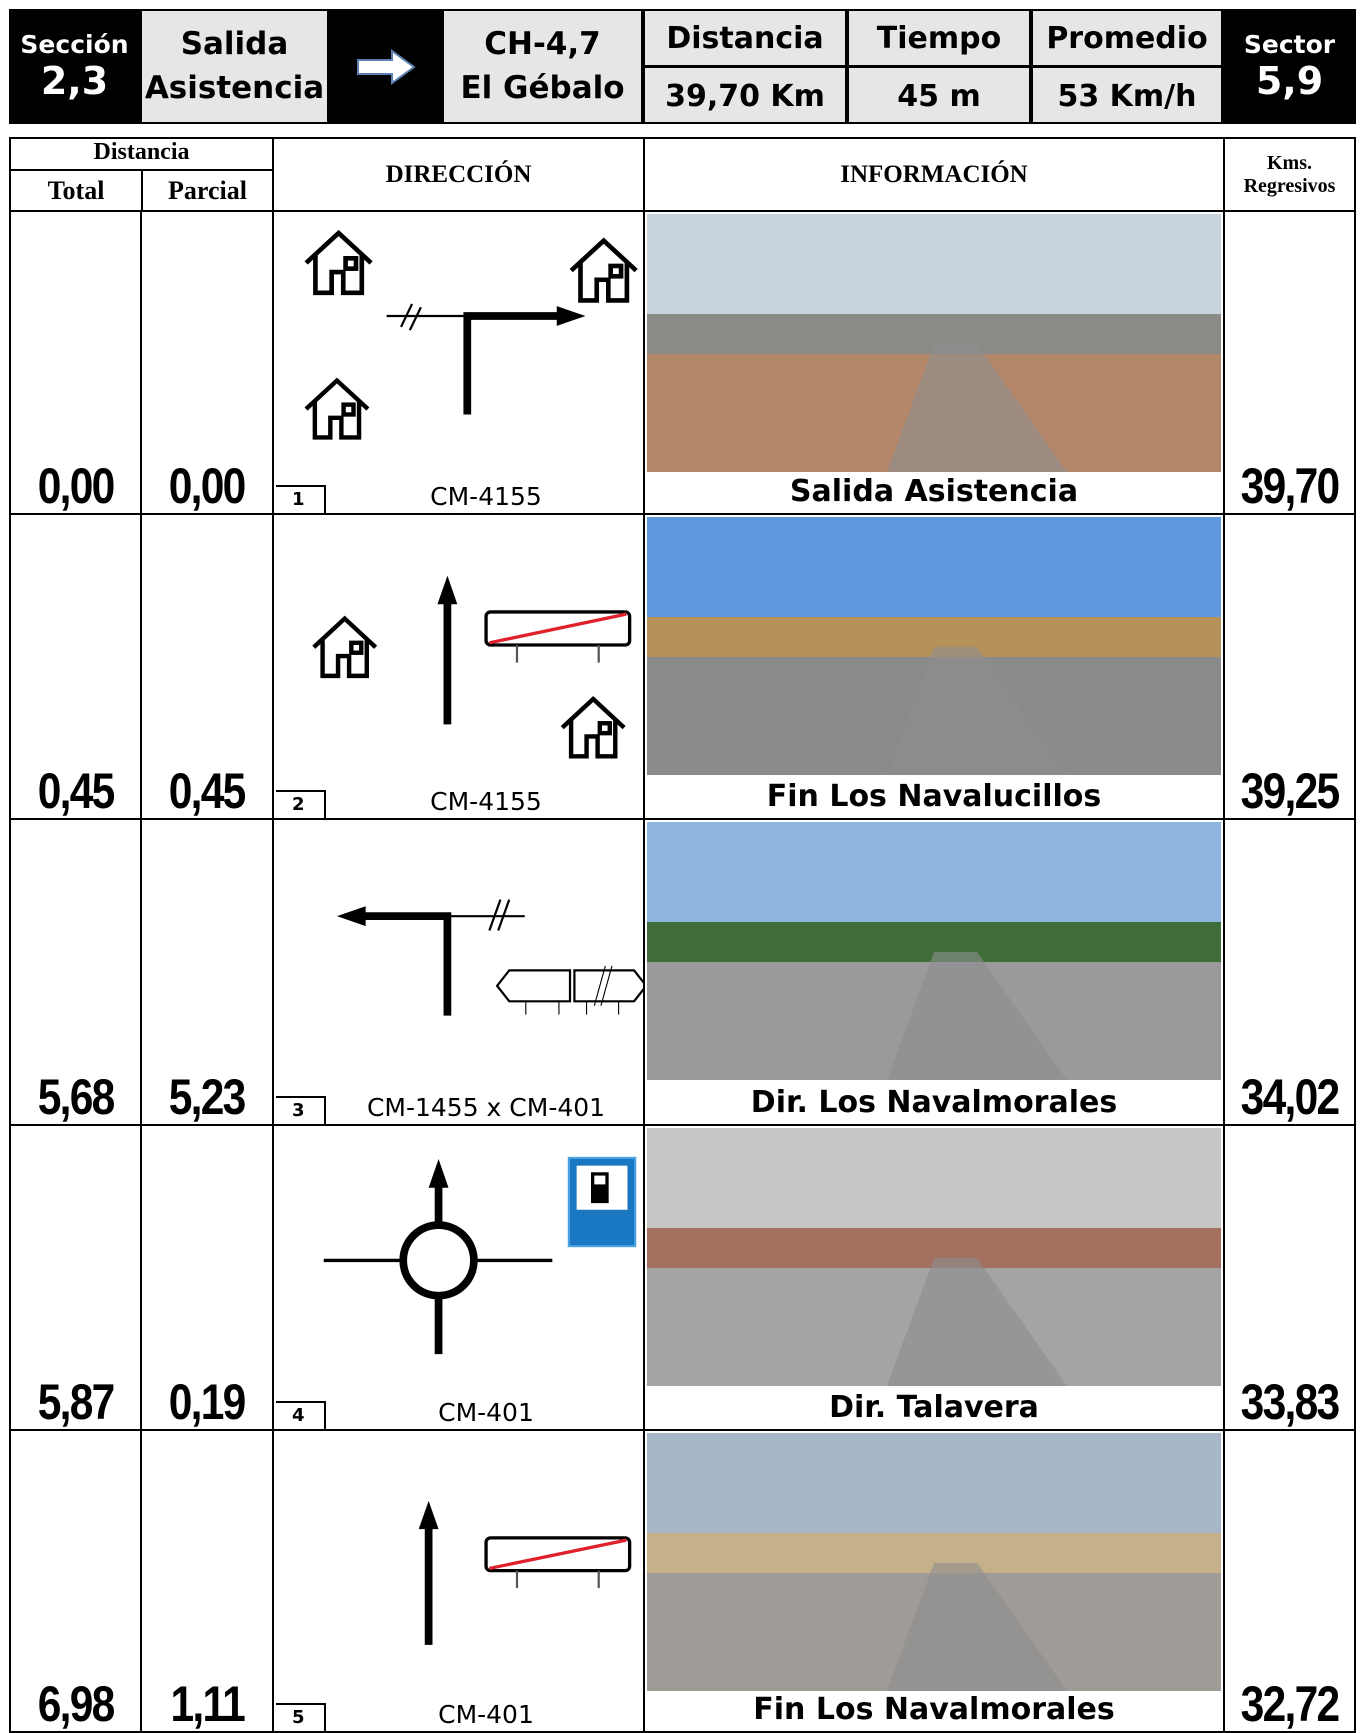 Image resolution: width=1360 pixels, height=1733 pixels. I want to click on direction-cell: 3 CM-1455 x CM-401, so click(458, 972).